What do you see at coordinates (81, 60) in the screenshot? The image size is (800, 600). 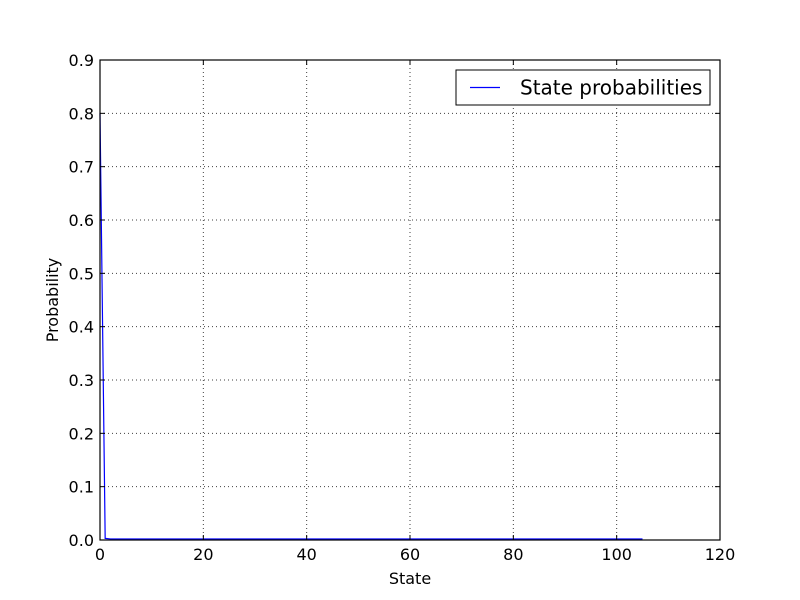 I see `y-tick-label: 0.9` at bounding box center [81, 60].